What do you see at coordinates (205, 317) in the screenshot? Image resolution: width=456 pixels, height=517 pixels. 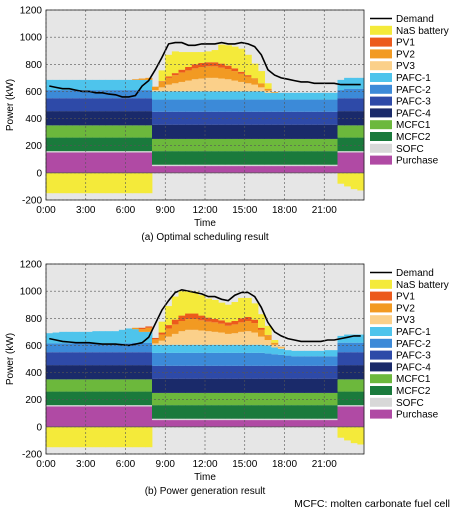 I see `demand-line` at bounding box center [205, 317].